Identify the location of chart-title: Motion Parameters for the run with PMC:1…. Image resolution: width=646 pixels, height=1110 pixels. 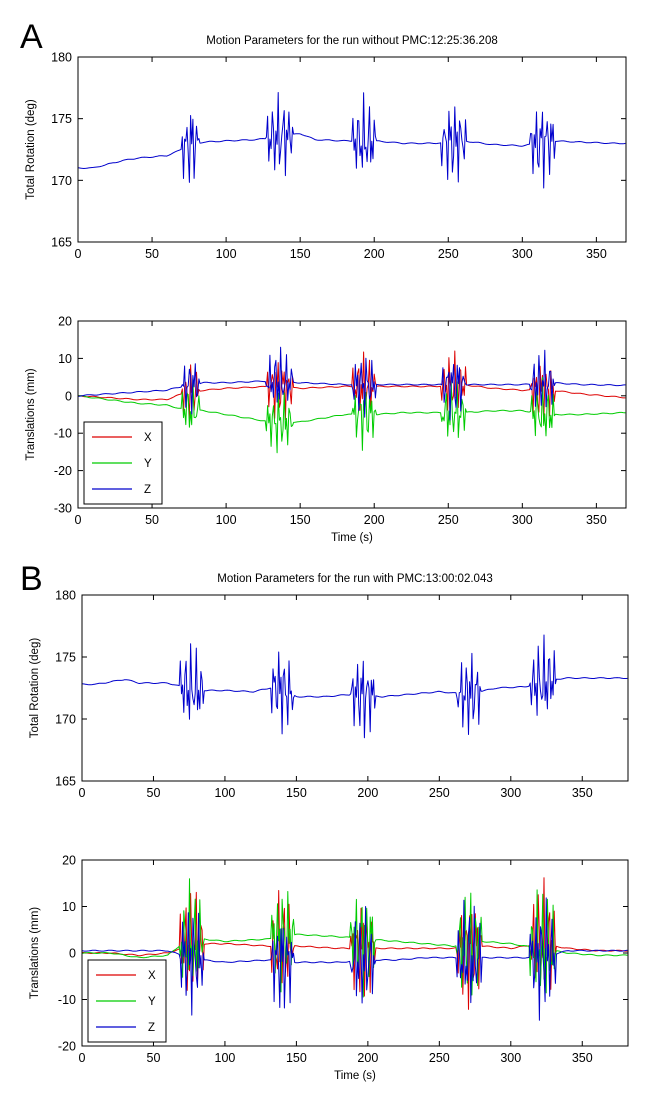
(355, 579).